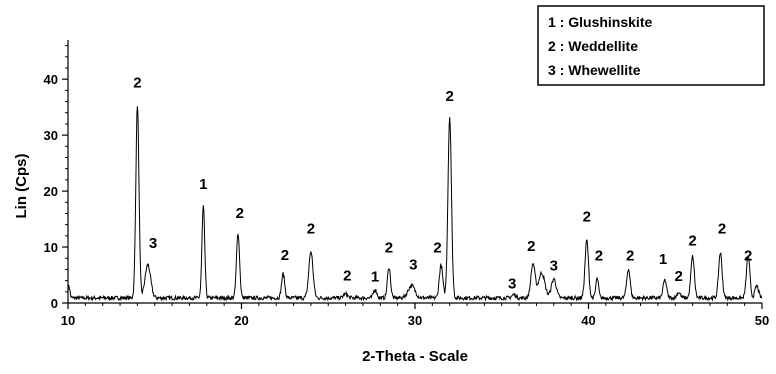 This screenshot has height=374, width=776. What do you see at coordinates (54, 303) in the screenshot?
I see `y-tick-label: 0` at bounding box center [54, 303].